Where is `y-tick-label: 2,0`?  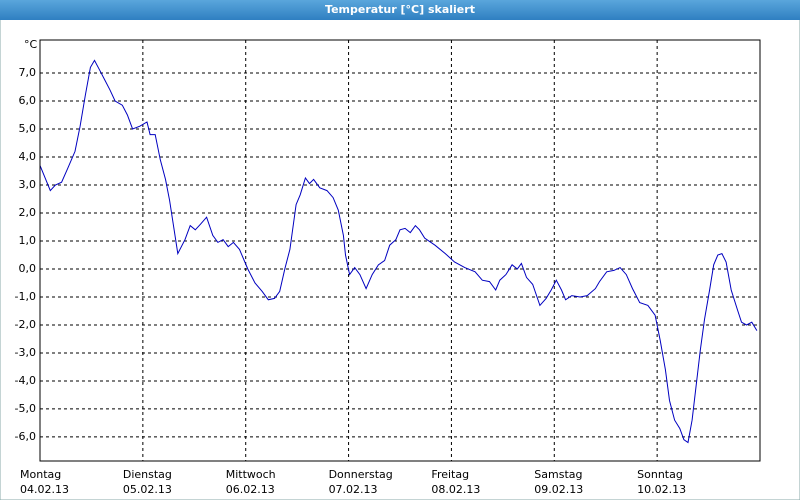
y-tick-label: 2,0 is located at coordinates (28, 212).